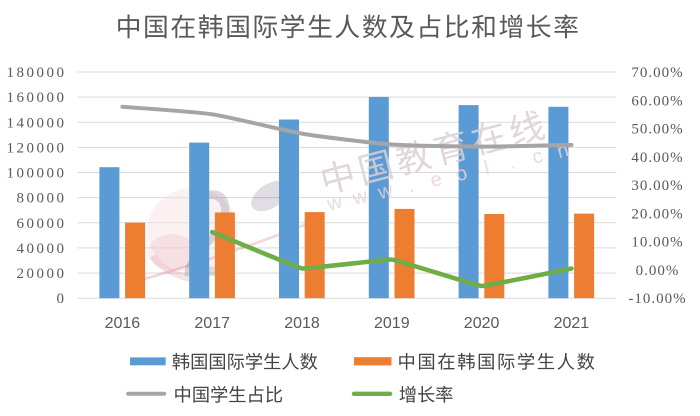  What do you see at coordinates (42, 199) in the screenshot?
I see `svg-text: 80000` at bounding box center [42, 199].